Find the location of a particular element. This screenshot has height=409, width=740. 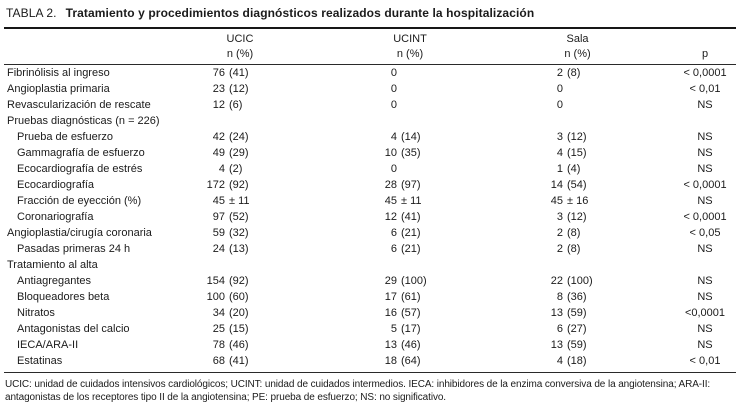

value-pct: (17) is located at coordinates (411, 329).